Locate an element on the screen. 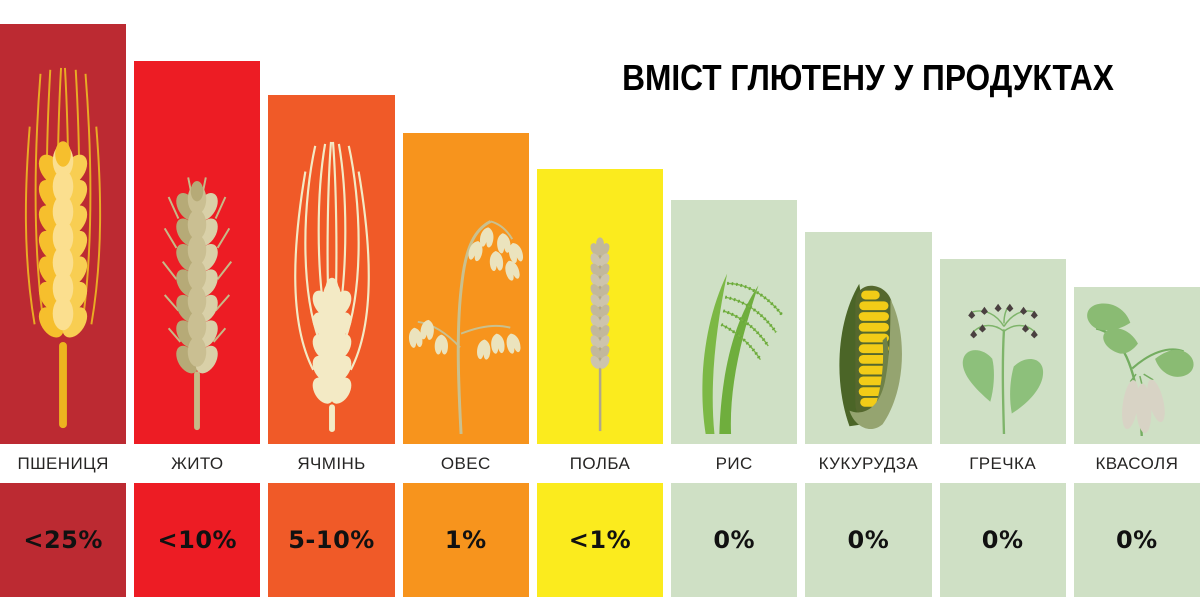  product-column: ЖИТО <10% is located at coordinates (197, 300).